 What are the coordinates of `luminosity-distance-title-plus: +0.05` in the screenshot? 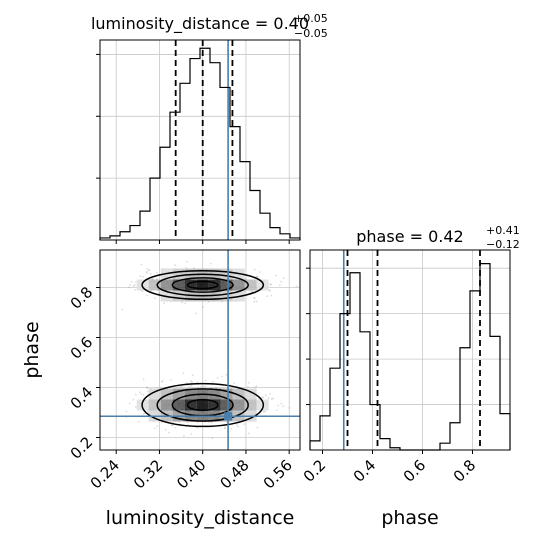 It's located at (311, 18).